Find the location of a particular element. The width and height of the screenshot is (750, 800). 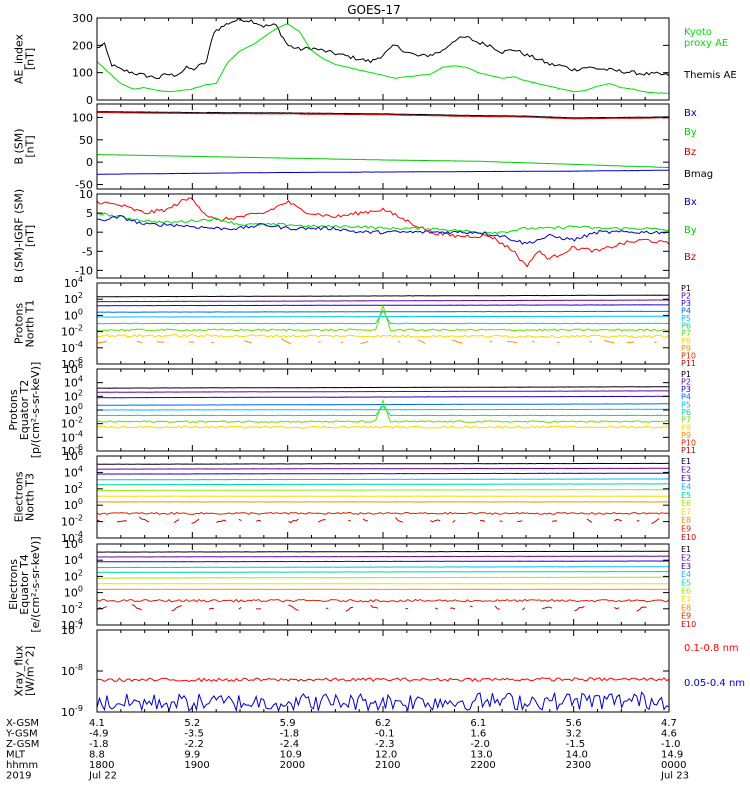

x-row-value: 4.1 is located at coordinates (97, 723).